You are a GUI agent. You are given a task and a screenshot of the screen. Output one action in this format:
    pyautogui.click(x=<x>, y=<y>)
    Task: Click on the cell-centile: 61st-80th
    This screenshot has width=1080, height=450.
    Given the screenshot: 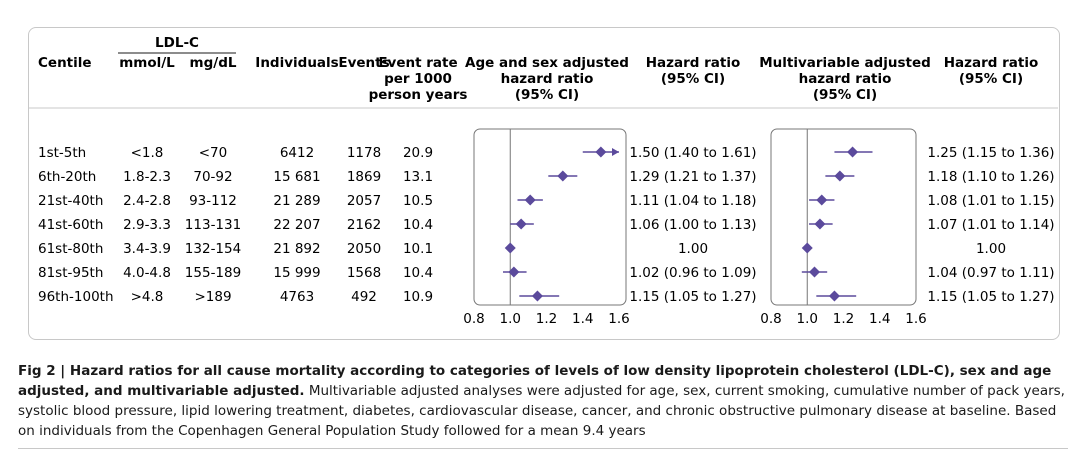 What is the action you would take?
    pyautogui.click(x=70, y=249)
    